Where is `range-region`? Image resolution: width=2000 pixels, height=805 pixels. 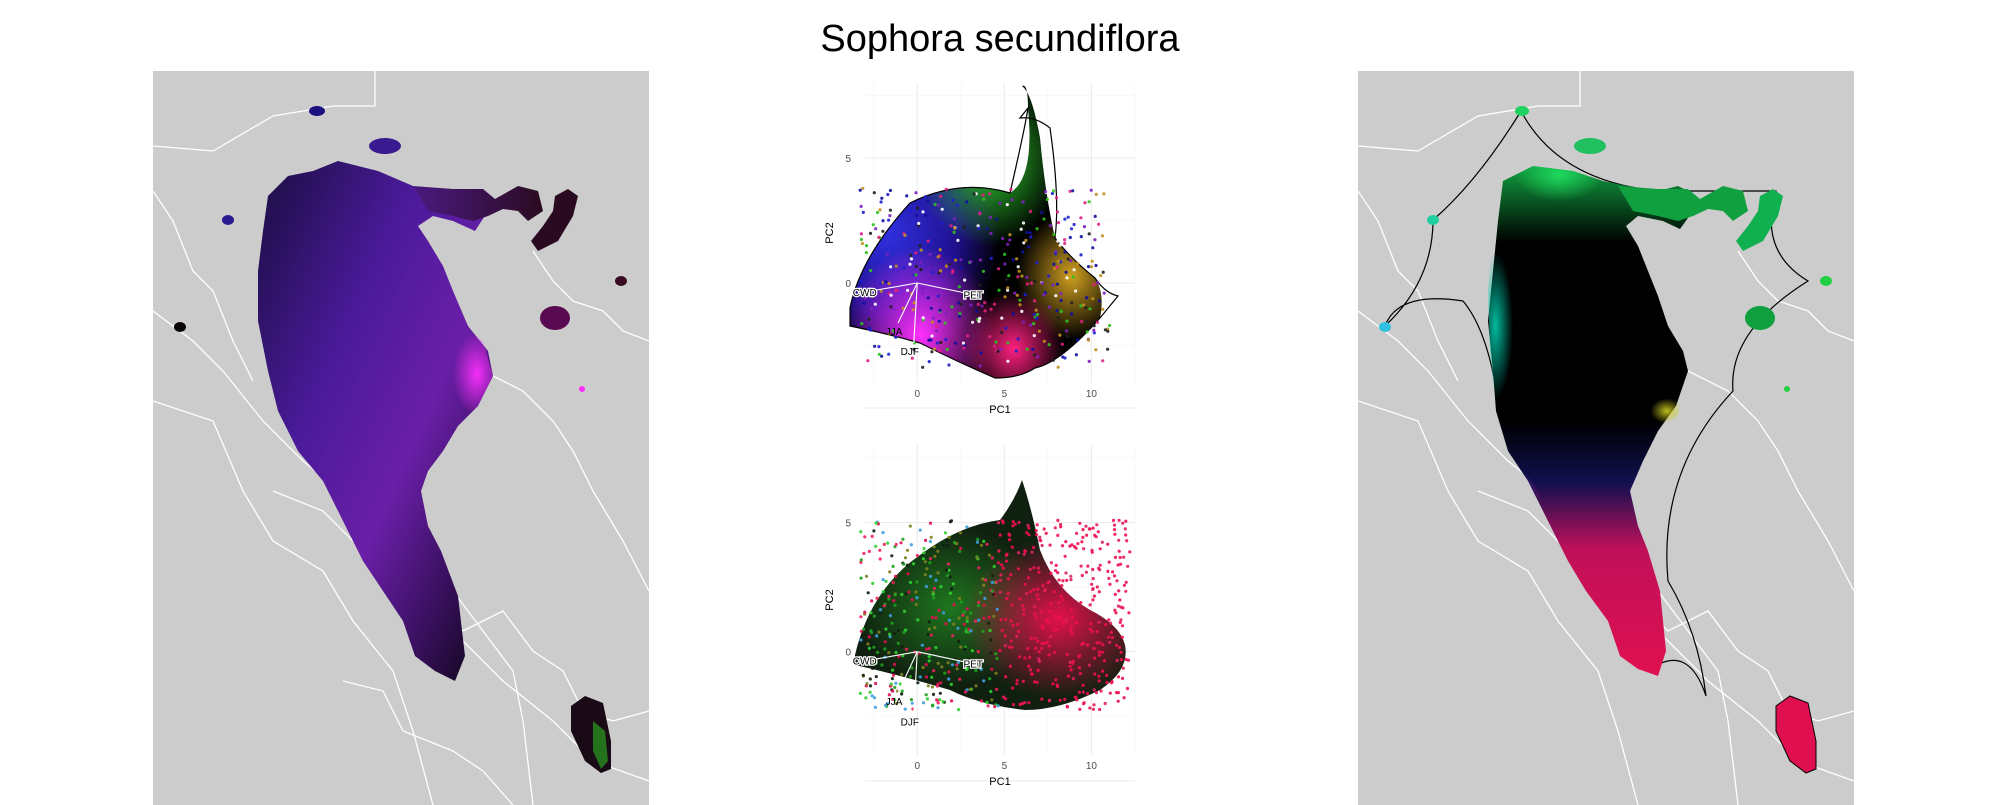
range-region is located at coordinates (1759, 220).